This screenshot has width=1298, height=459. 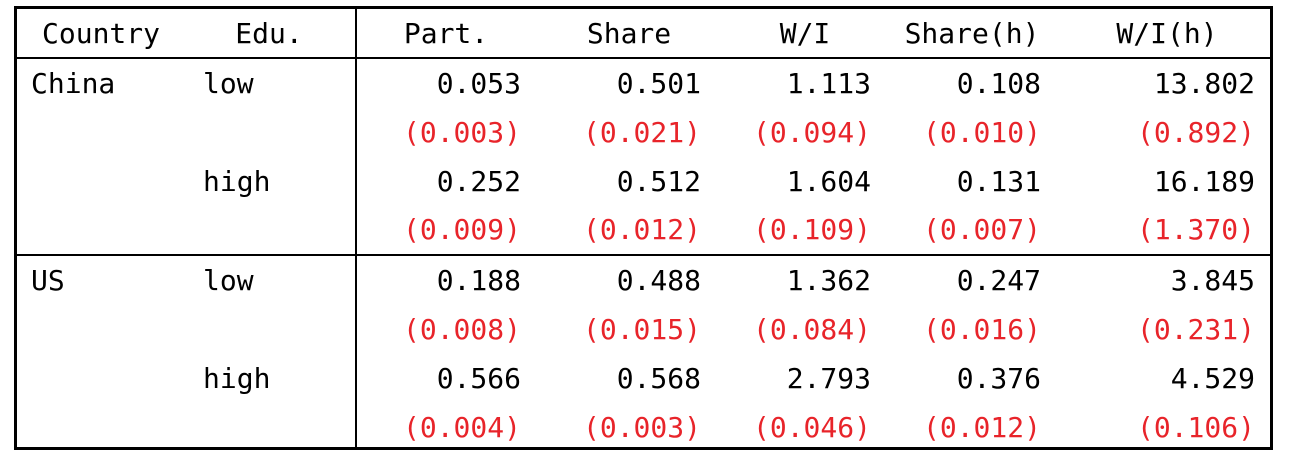 I want to click on table-row: (0.008) (0.015) (0.084) (0.016) (0.231), so click(x=643, y=329).